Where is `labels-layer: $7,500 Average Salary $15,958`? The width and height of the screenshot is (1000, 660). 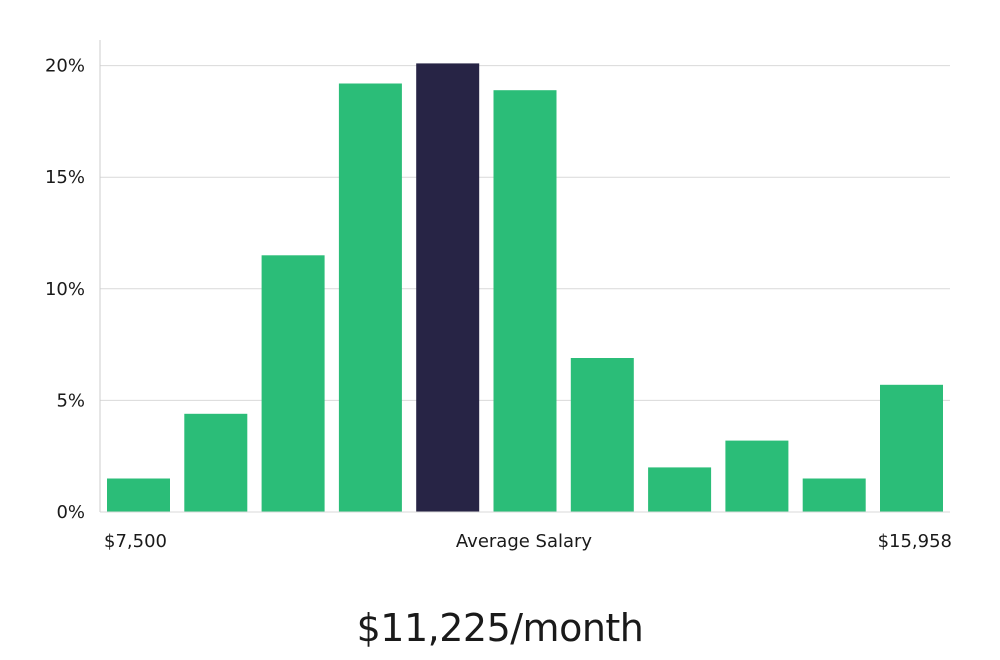
labels-layer: $7,500 Average Salary $15,958 is located at coordinates (528, 541).